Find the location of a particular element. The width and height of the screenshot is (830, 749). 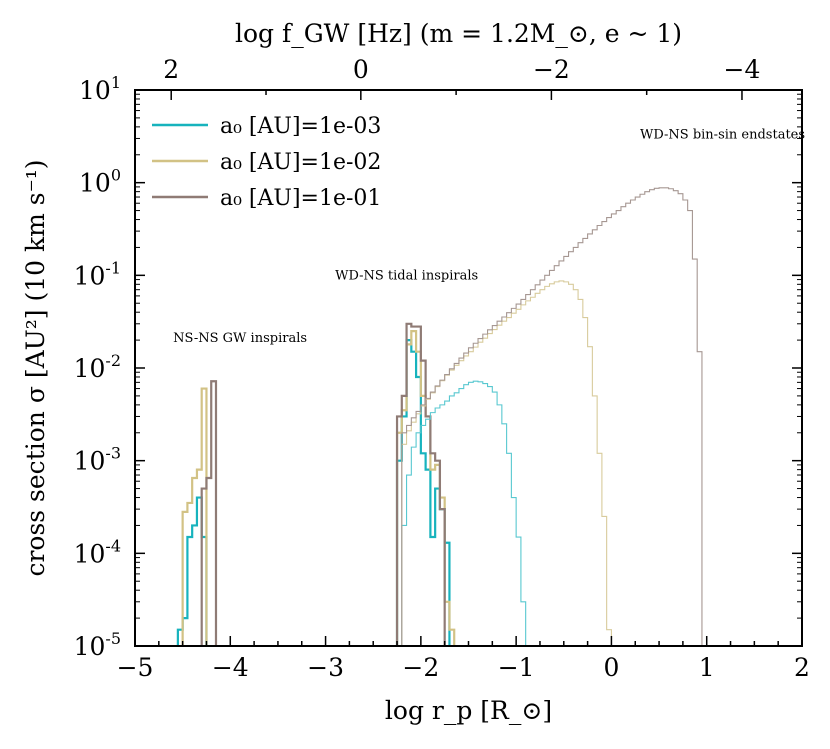

top-axis-title: log f_GW [Hz] (m = 1.2M_⊙, e ~ 1) is located at coordinates (458, 33).